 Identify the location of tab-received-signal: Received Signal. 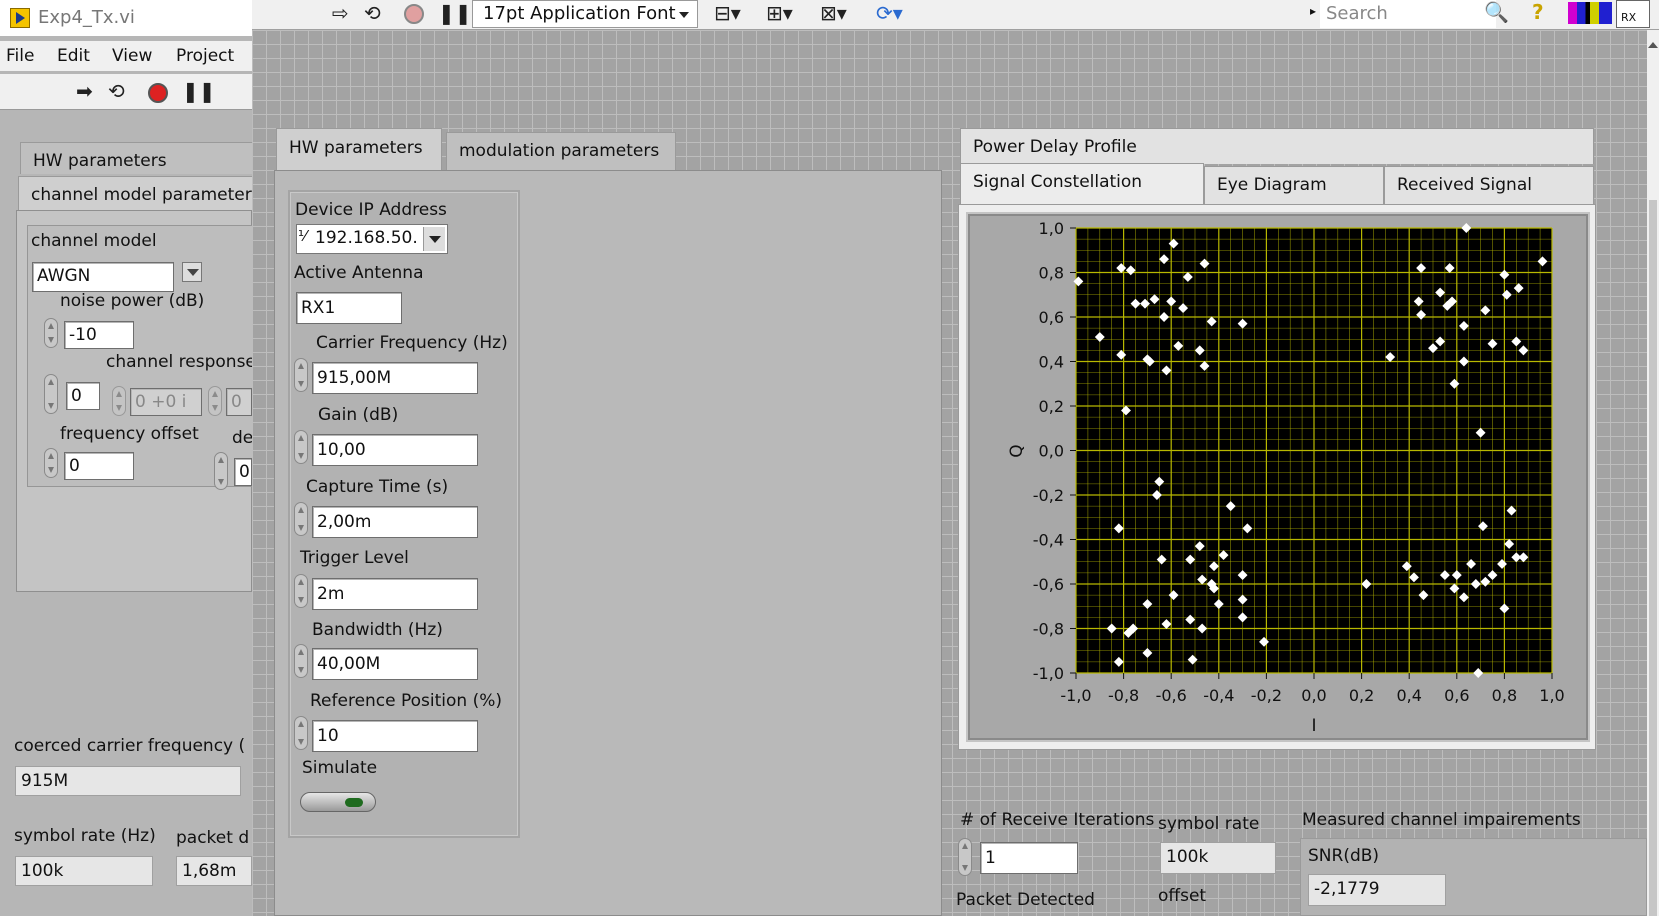
(1489, 185).